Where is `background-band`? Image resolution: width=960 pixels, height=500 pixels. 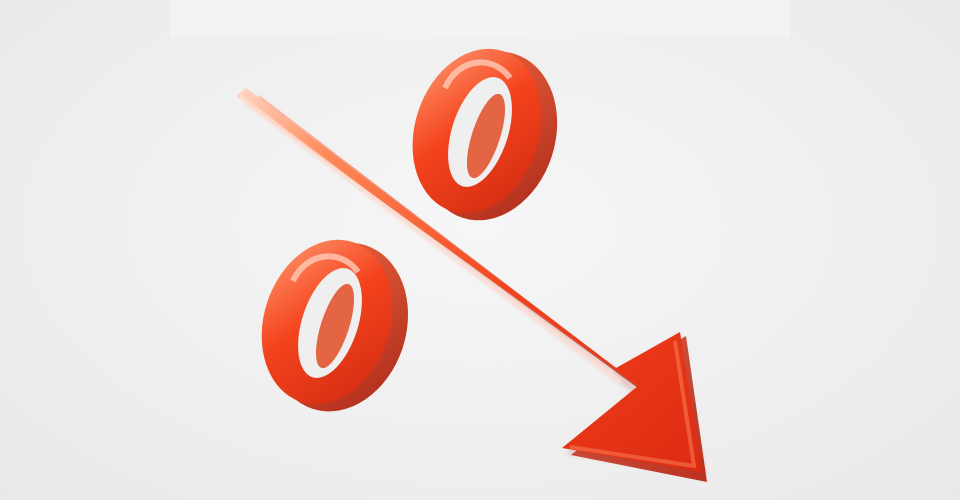
background-band is located at coordinates (480, 19).